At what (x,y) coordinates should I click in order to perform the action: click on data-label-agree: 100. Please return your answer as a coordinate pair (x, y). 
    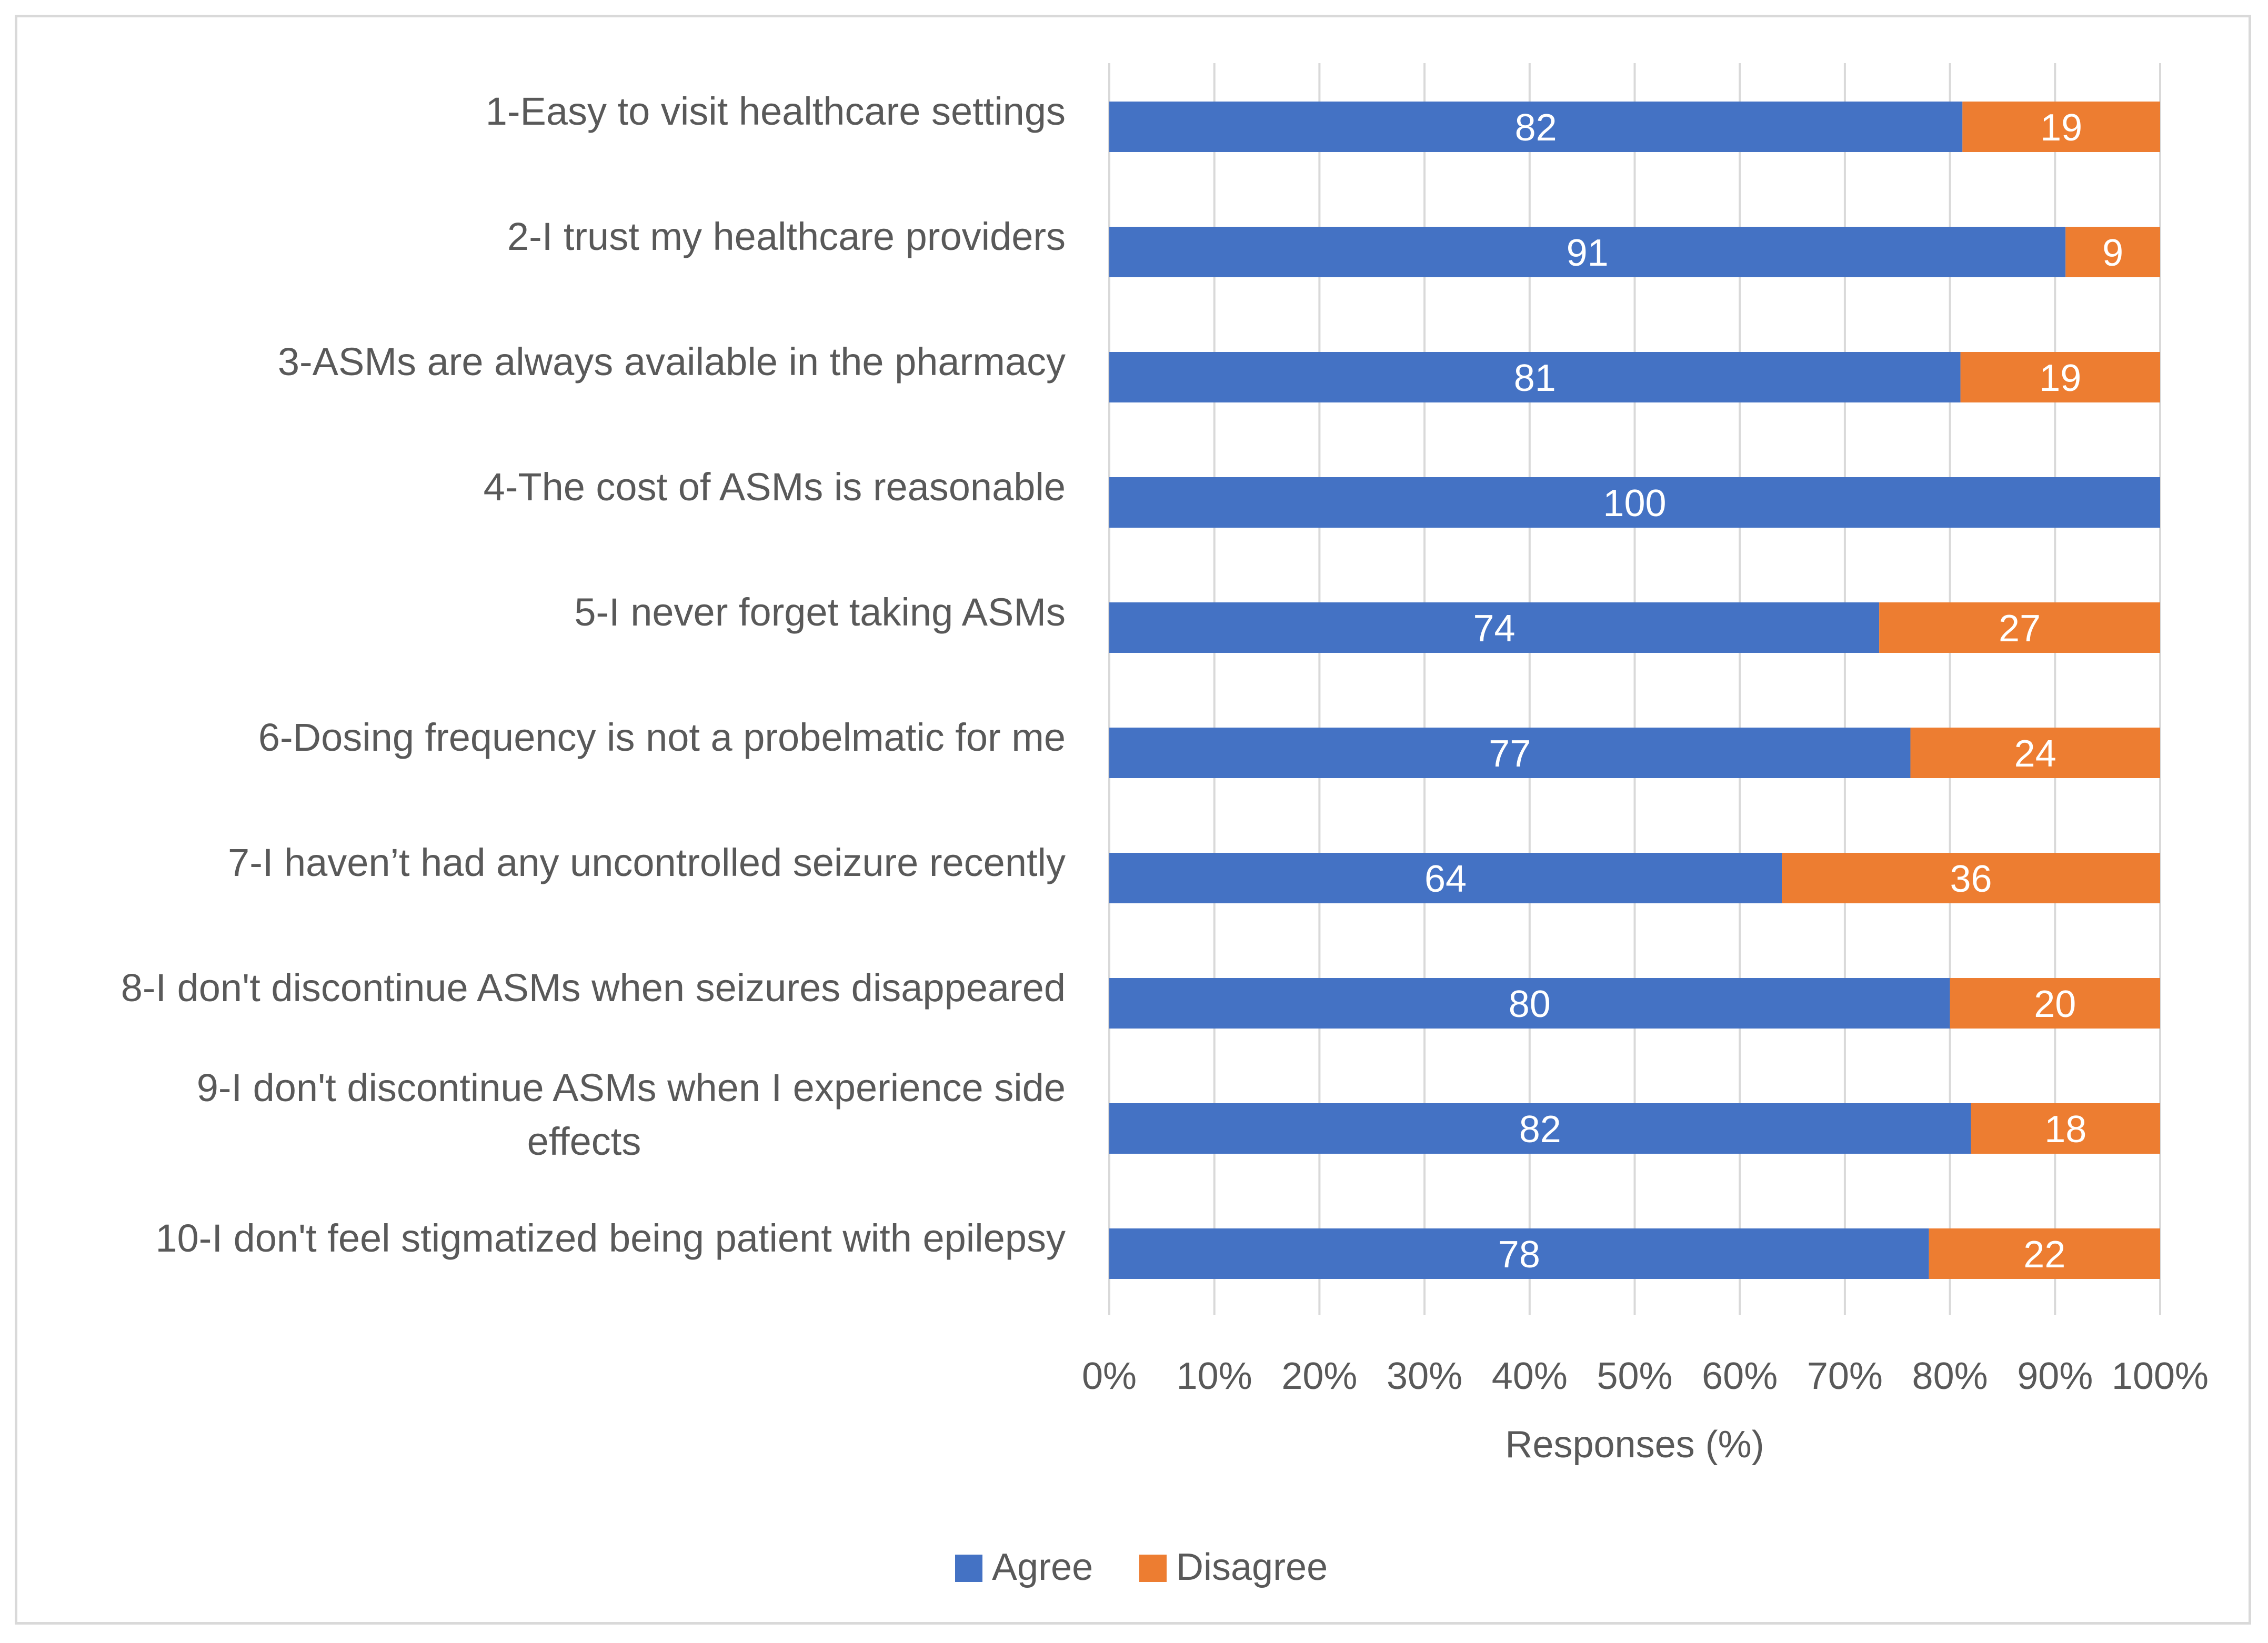
    Looking at the image, I should click on (1634, 503).